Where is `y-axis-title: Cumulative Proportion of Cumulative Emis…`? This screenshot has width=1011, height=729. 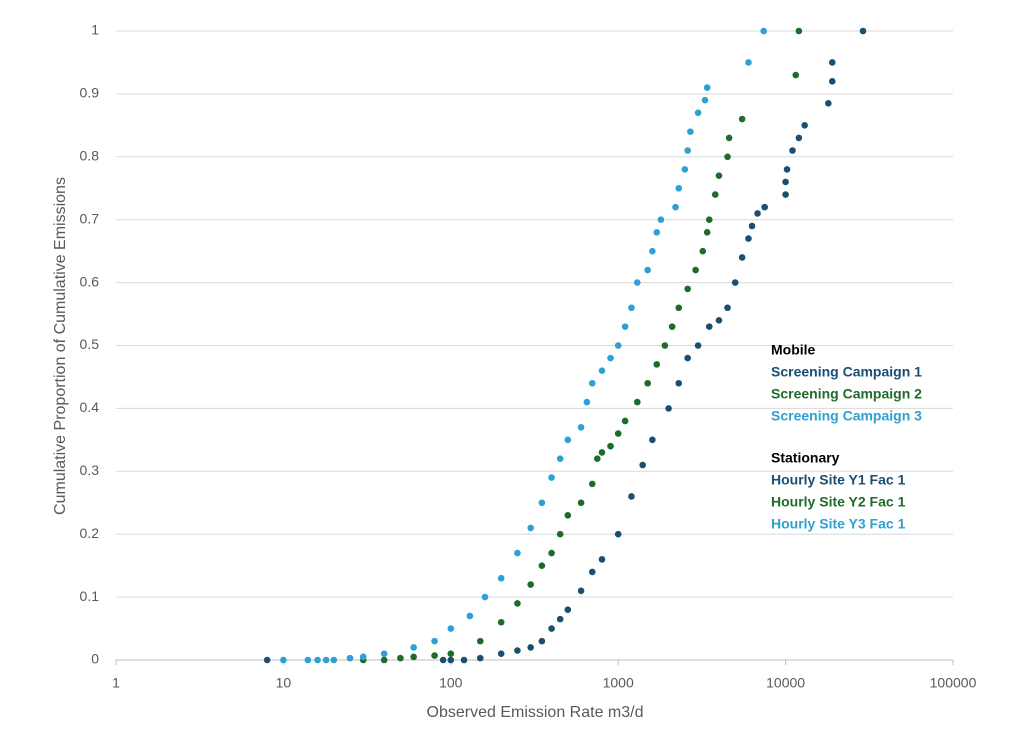
y-axis-title: Cumulative Proportion of Cumulative Emis… is located at coordinates (60, 346).